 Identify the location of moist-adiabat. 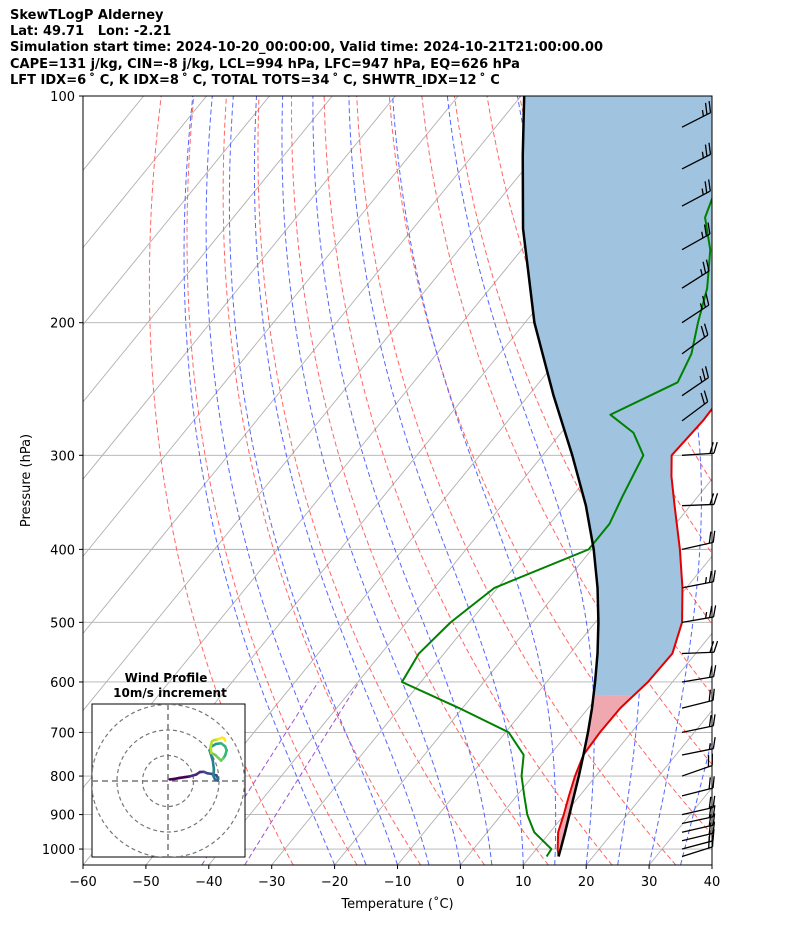
(655, 480).